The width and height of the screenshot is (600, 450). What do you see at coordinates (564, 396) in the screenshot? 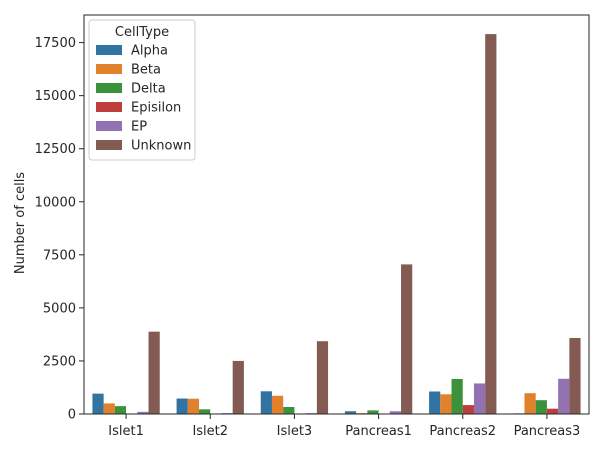
I see `bar-ep-pancreas3` at bounding box center [564, 396].